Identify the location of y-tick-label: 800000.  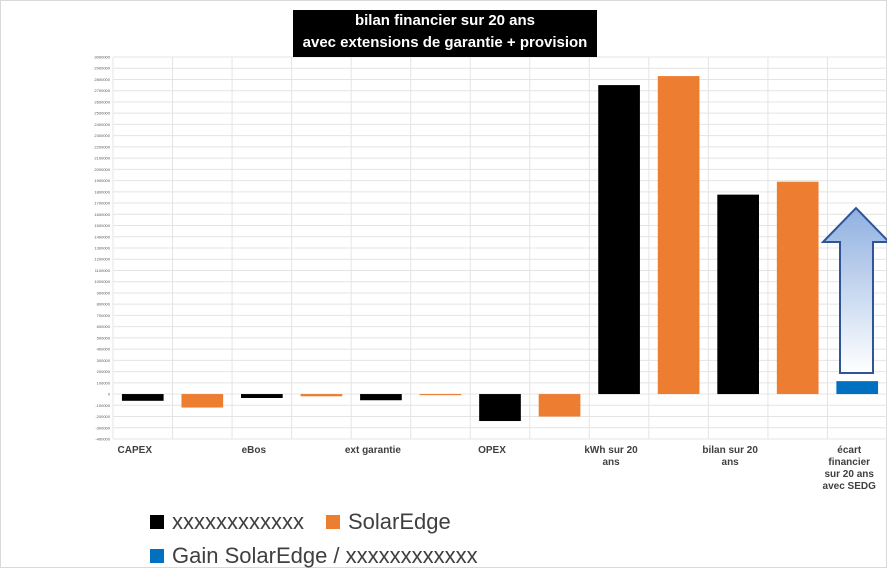
(104, 304).